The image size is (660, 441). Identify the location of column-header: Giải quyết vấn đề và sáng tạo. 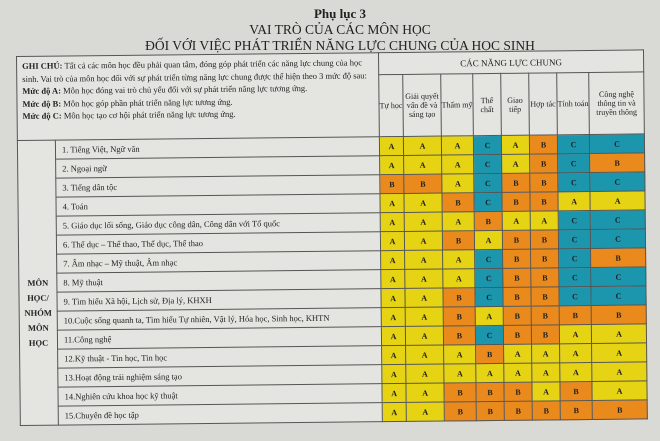
(422, 105).